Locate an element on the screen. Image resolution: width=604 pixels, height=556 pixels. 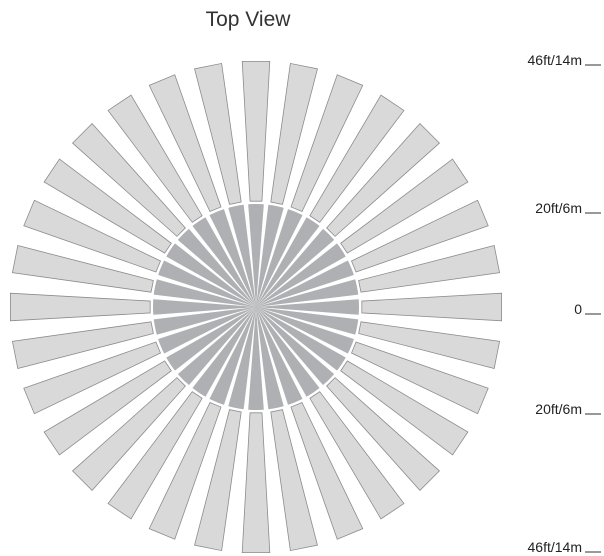
scale-label-bottom: 46ft/14m is located at coordinates (555, 547).